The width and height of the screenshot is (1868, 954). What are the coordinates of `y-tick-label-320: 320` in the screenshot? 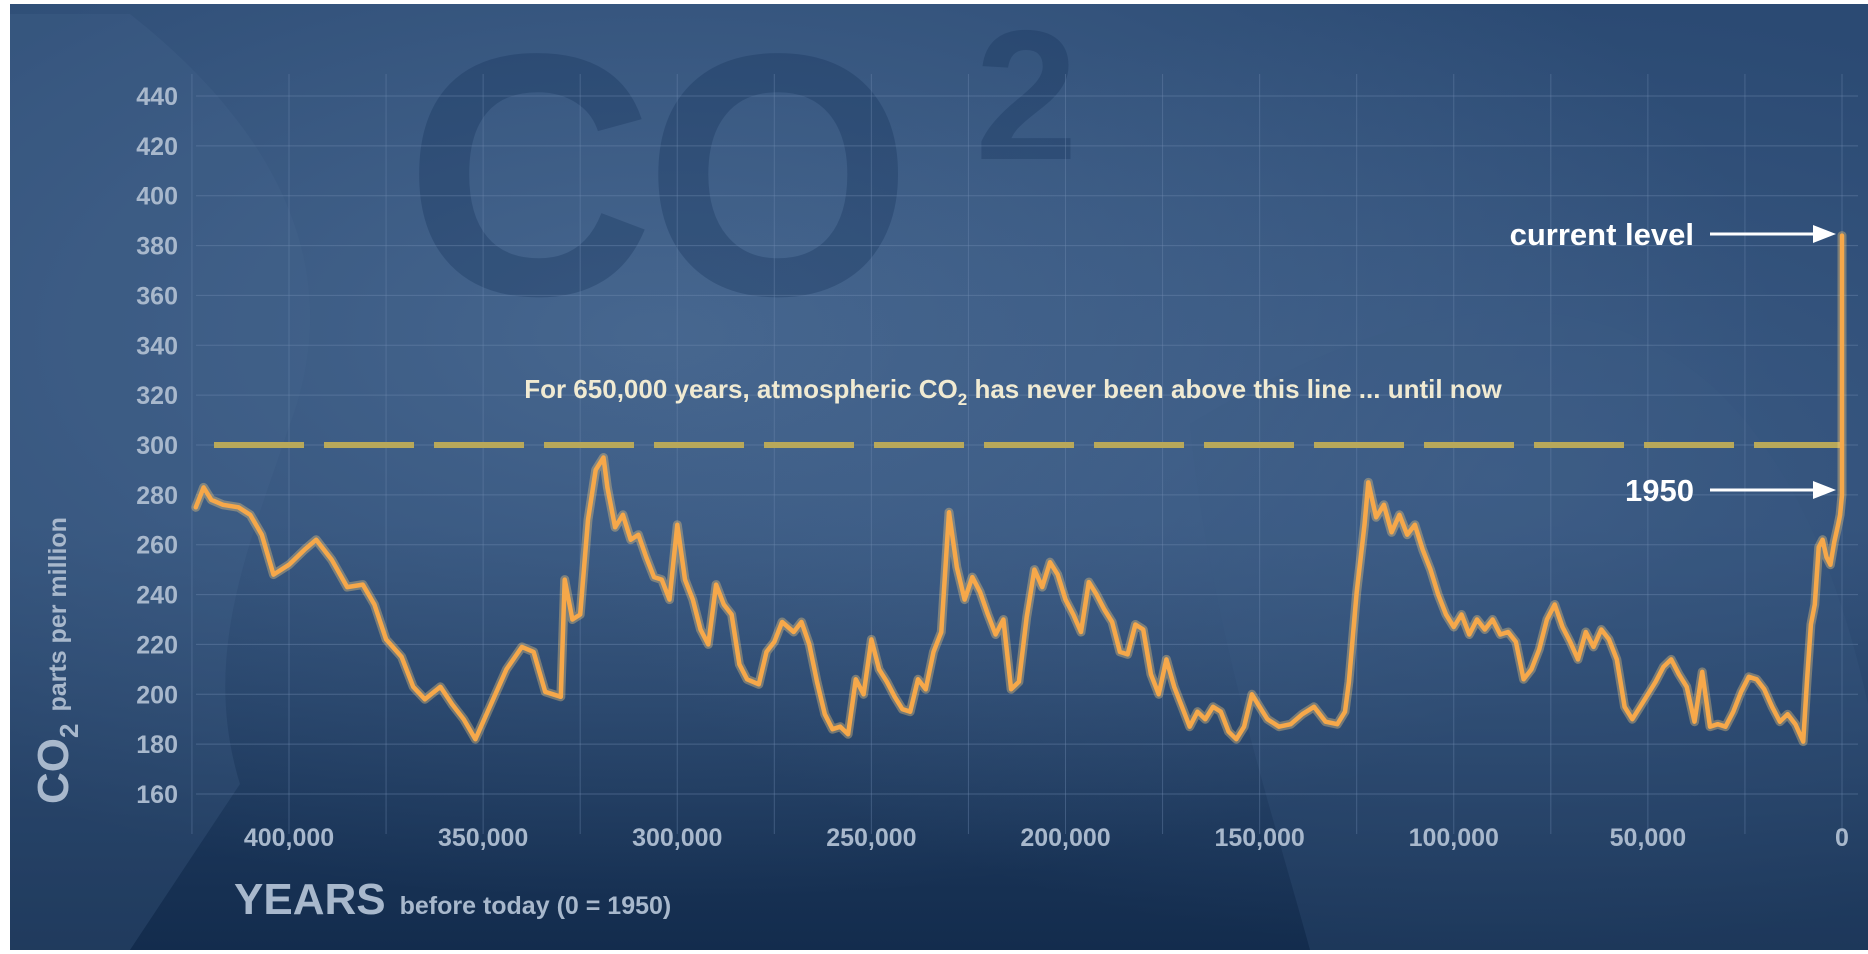 It's located at (157, 396).